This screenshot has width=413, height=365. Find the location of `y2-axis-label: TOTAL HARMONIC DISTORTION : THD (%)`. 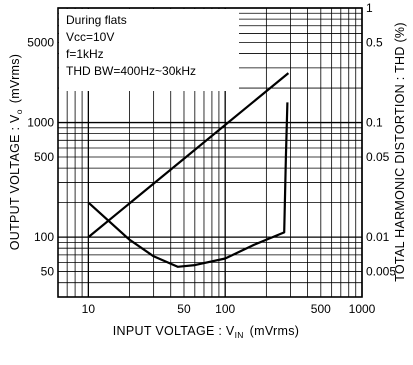

y2-axis-label: TOTAL HARMONIC DISTORTION : THD (%) is located at coordinates (400, 152).